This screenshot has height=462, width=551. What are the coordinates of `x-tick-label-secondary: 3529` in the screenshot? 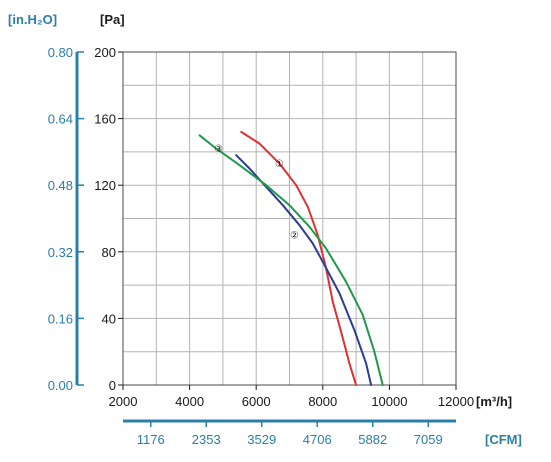 It's located at (261, 439).